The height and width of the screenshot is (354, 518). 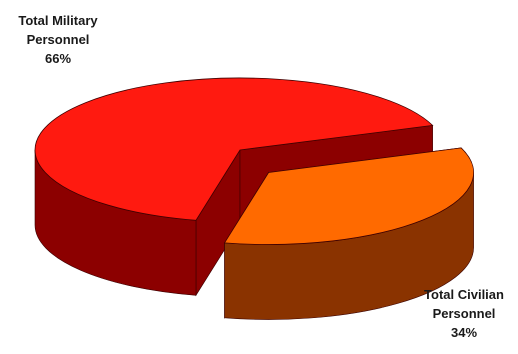 I want to click on label-civilian-line2: Personnel, so click(x=464, y=313).